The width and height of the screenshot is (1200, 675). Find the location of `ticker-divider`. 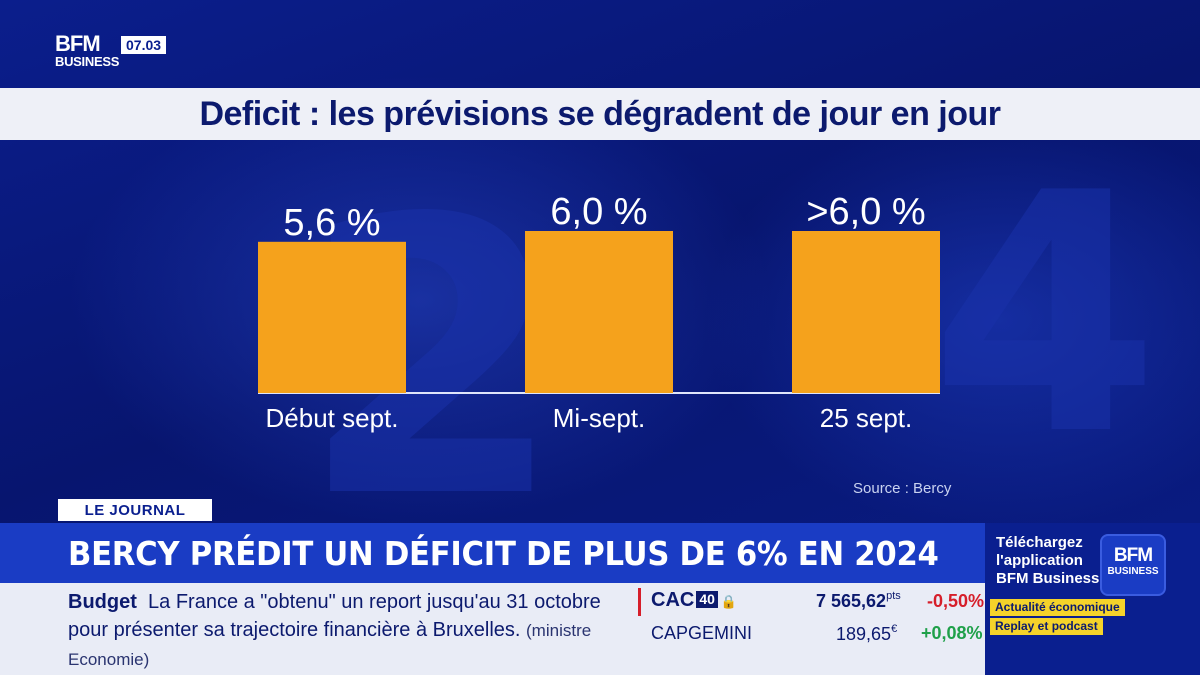

ticker-divider is located at coordinates (639, 602).